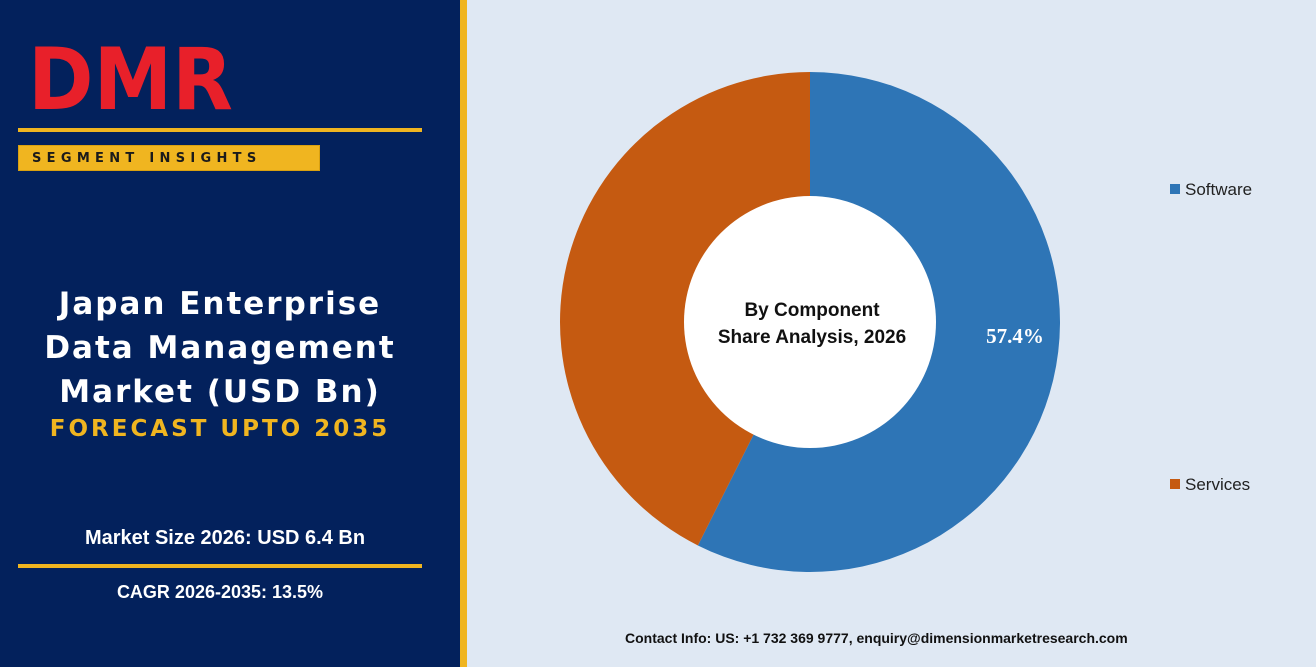  Describe the element at coordinates (220, 429) in the screenshot. I see `forecast-label: FORECAST UPTO 2035` at that location.